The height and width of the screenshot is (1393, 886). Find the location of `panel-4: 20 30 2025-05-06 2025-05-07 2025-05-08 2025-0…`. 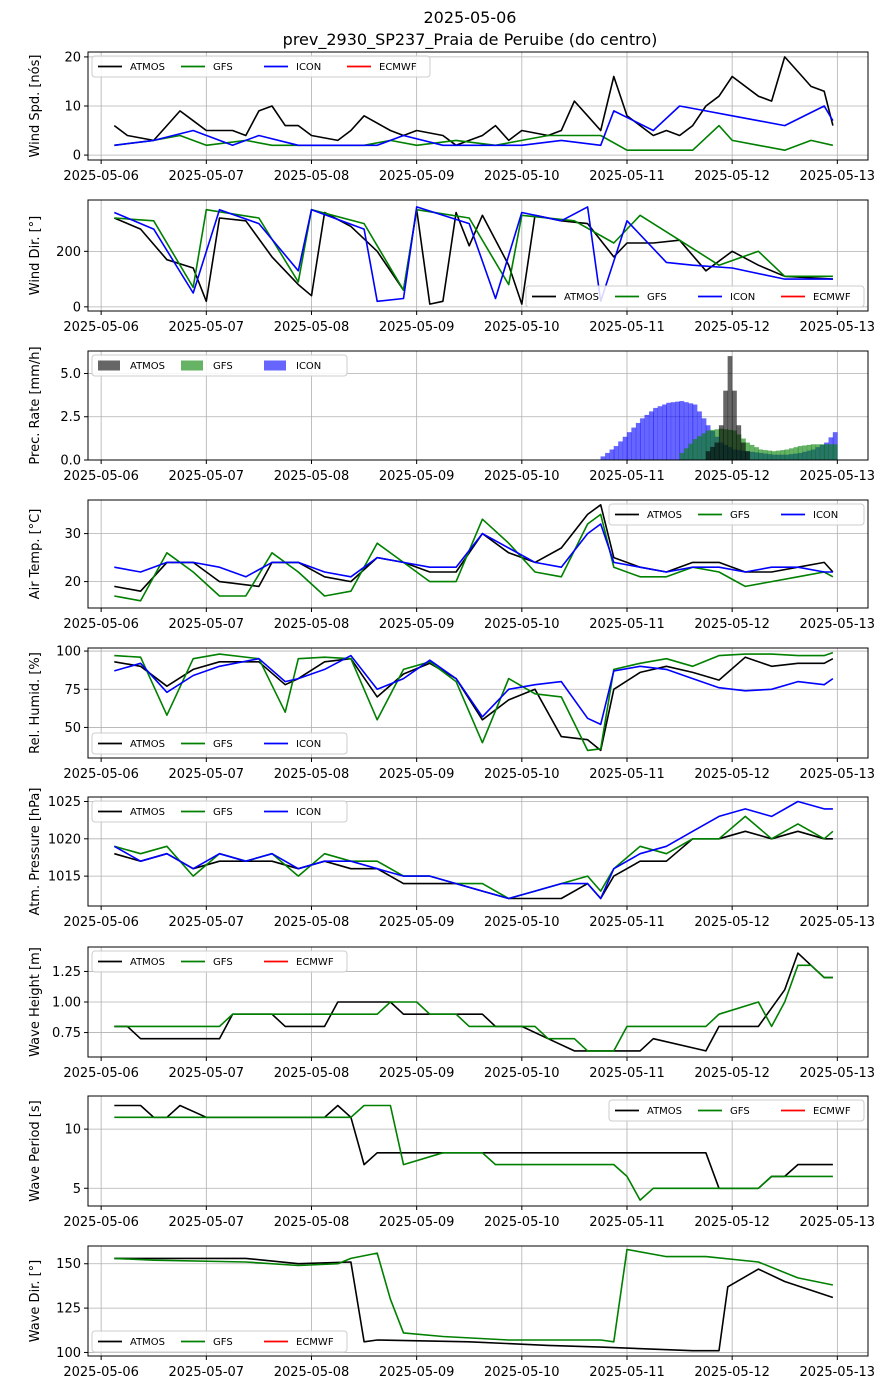

panel-4: 20 30 2025-05-06 2025-05-07 2025-05-08 2025-0… is located at coordinates (451, 565).